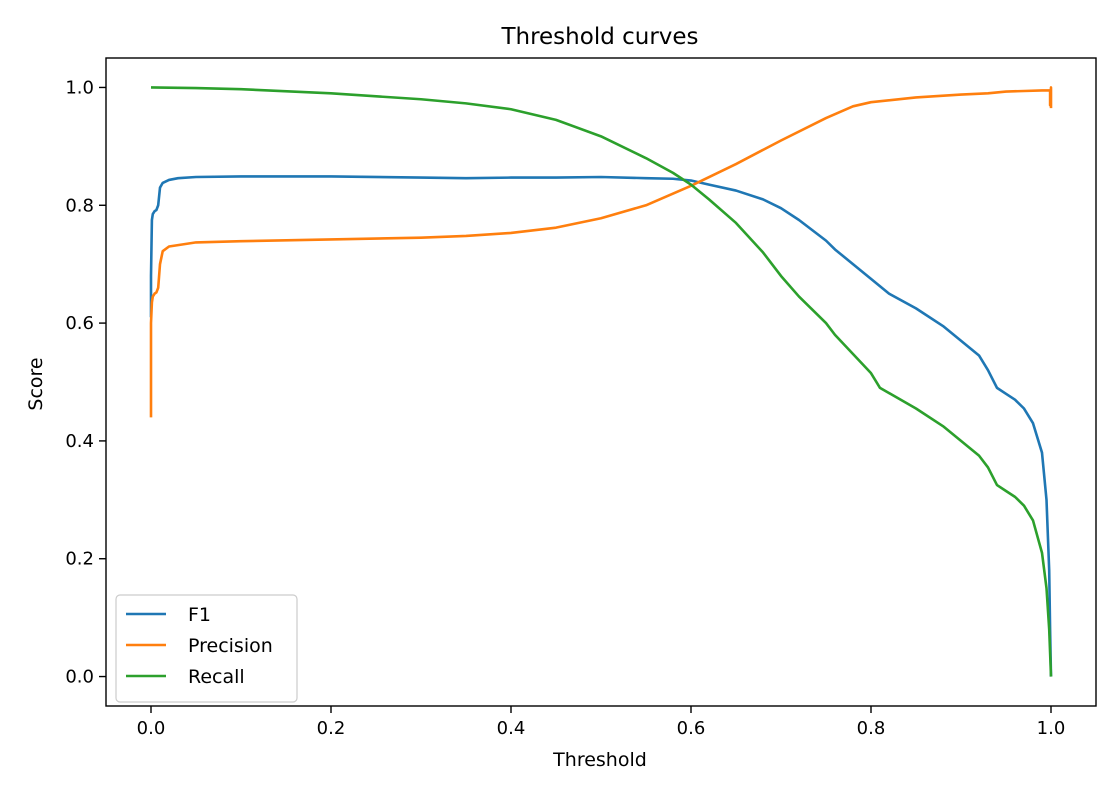  Describe the element at coordinates (79, 323) in the screenshot. I see `y-tick-label: 0.6` at that location.